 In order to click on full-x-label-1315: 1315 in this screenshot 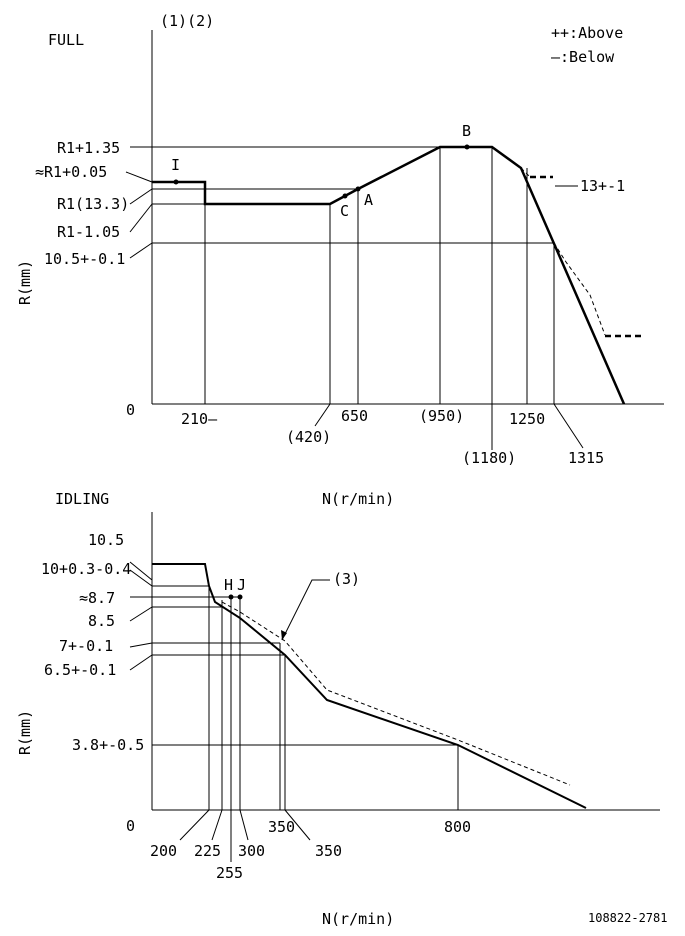, I will do `click(586, 458)`.